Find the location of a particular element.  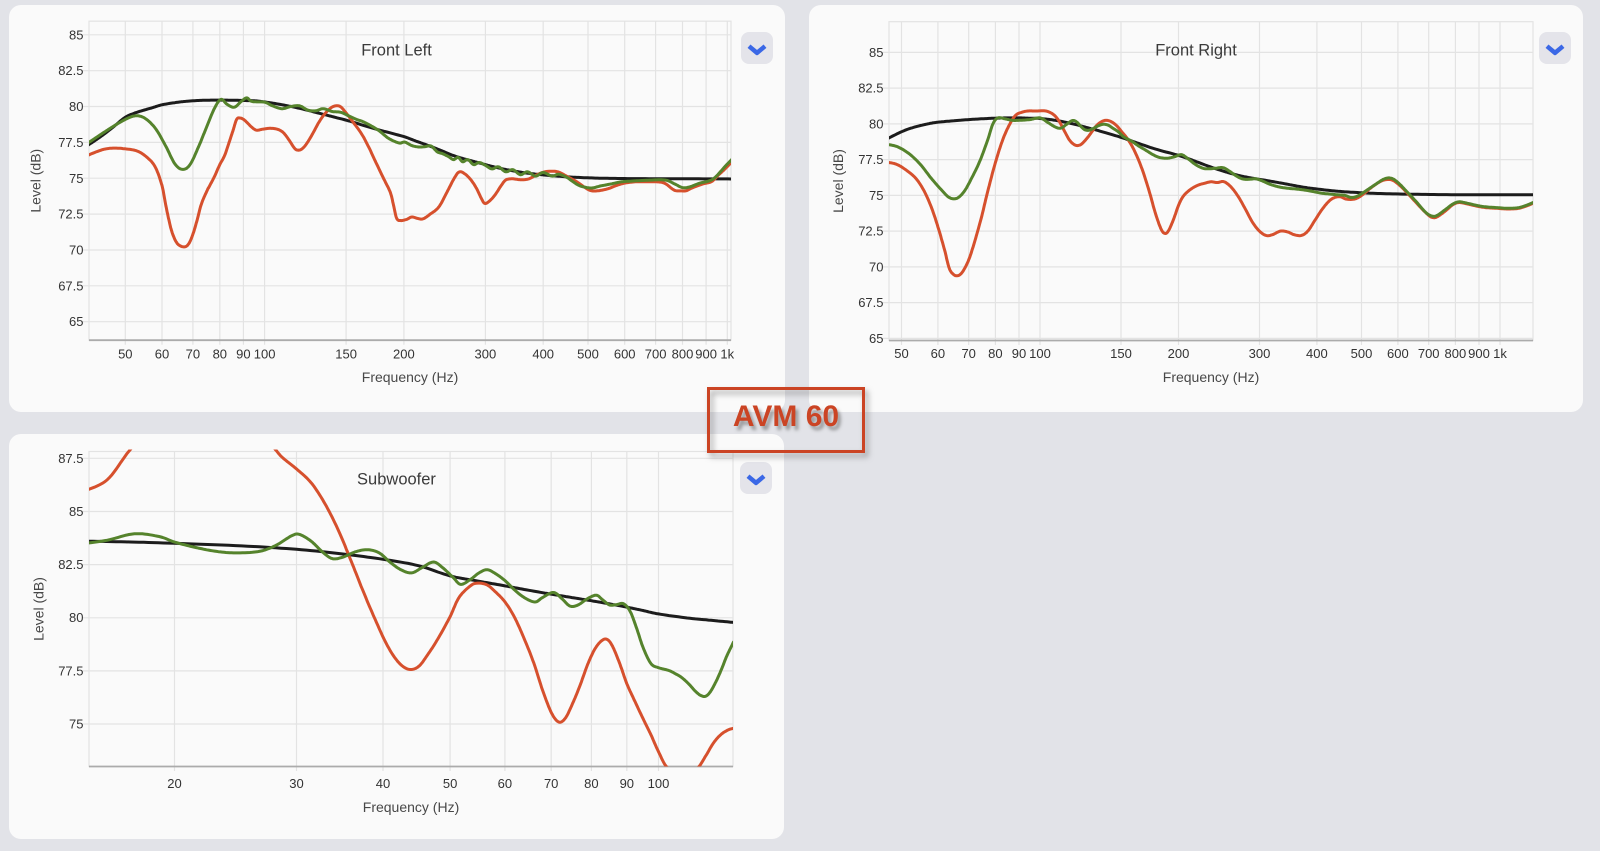

svg-text: Front Left is located at coordinates (396, 51).